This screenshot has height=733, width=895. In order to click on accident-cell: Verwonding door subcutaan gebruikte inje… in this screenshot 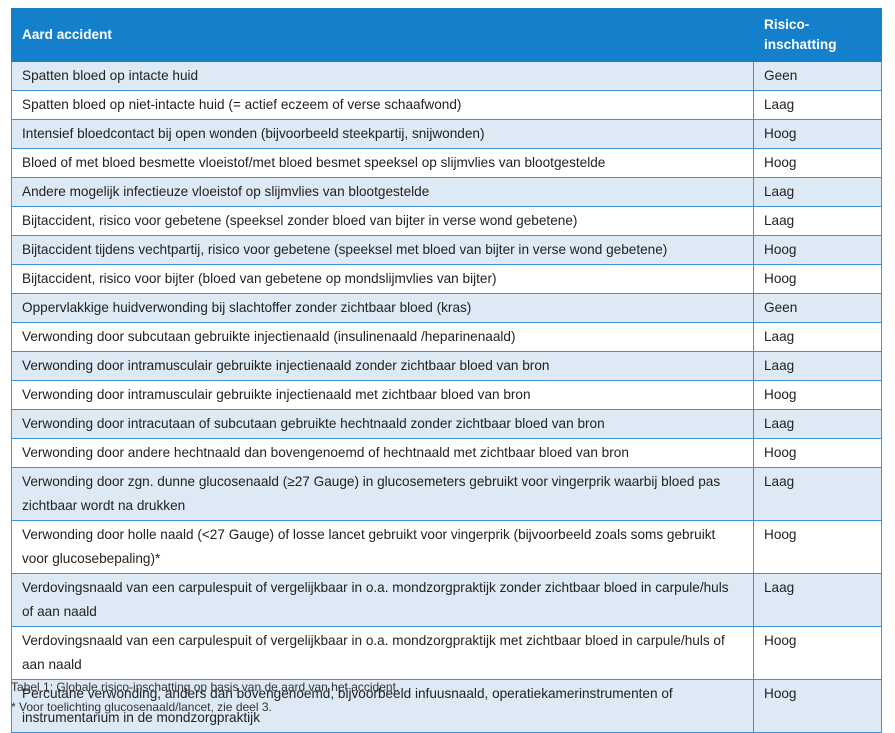, I will do `click(382, 337)`.